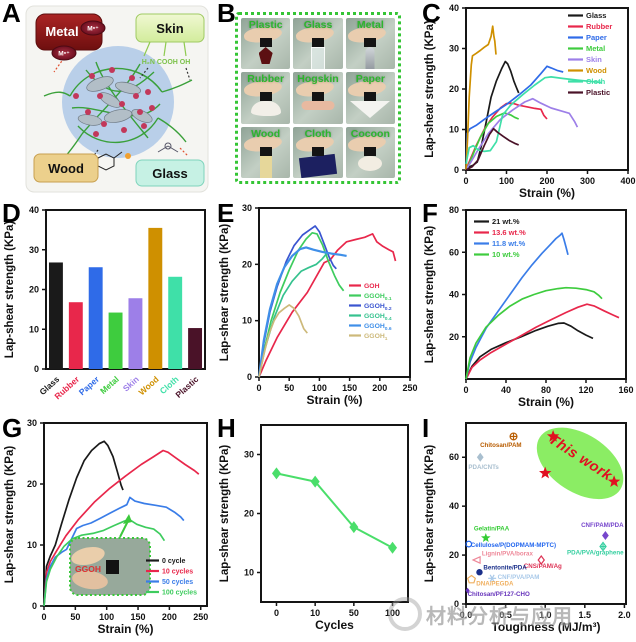 This screenshot has width=636, height=642. Describe the element at coordinates (179, 593) in the screenshot. I see `svg-text: 100 cycles` at that location.